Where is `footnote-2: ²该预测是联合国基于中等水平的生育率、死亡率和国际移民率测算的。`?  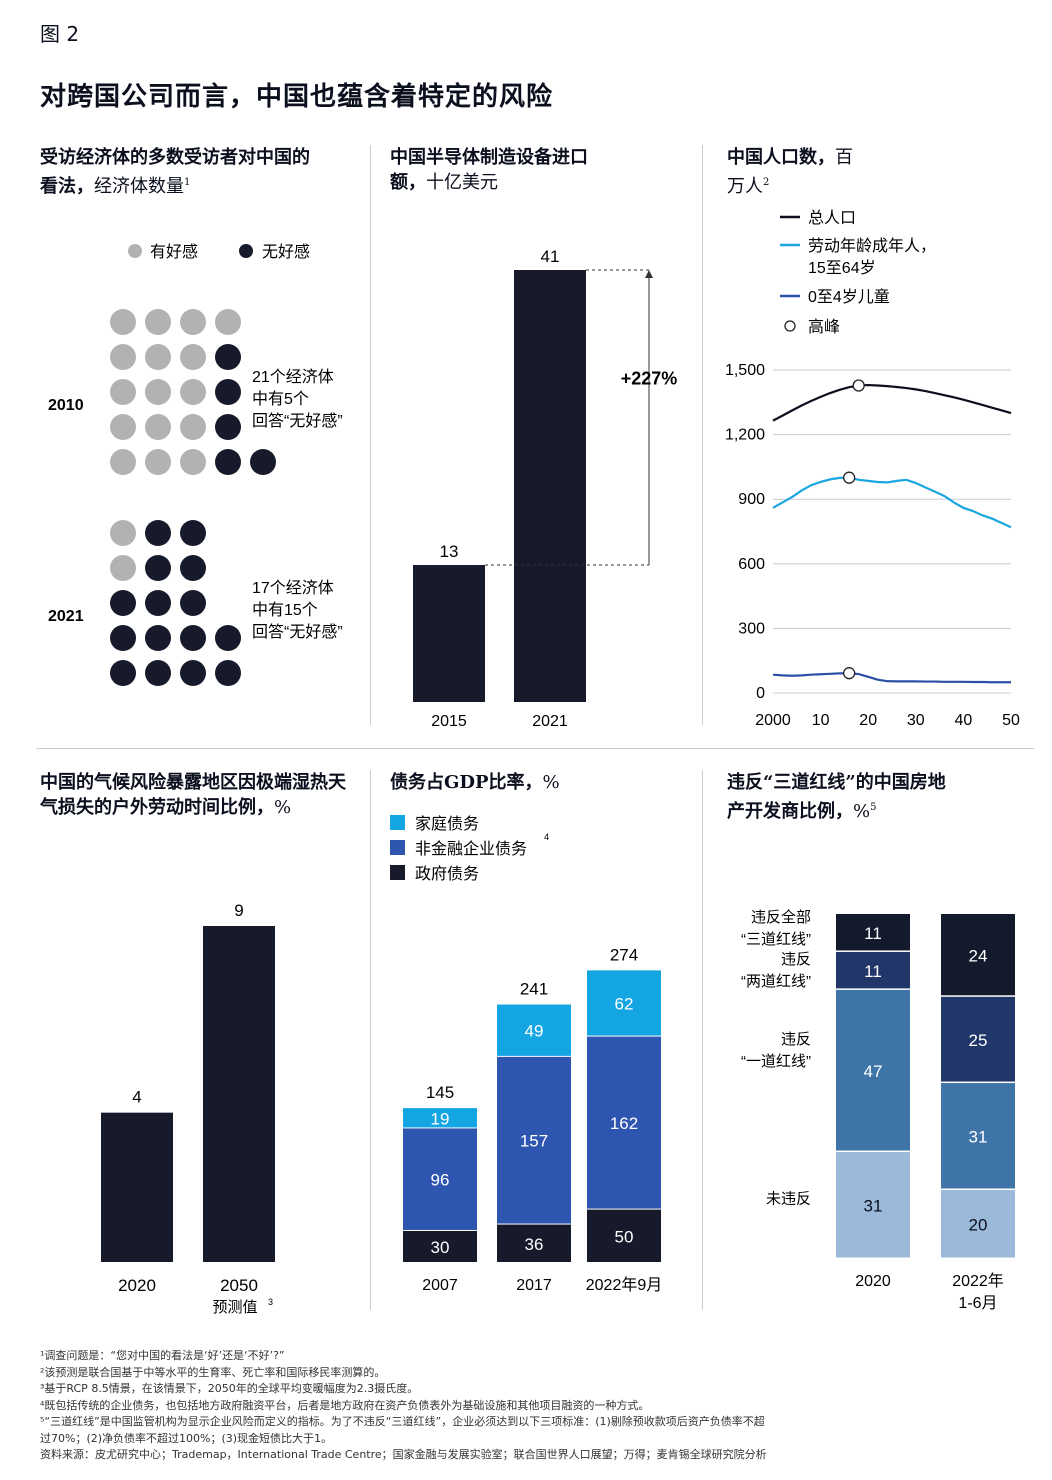
footnote-2: ²该预测是联合国基于中等水平的生育率、死亡率和国际移民率测算的。 is located at coordinates (213, 1372).